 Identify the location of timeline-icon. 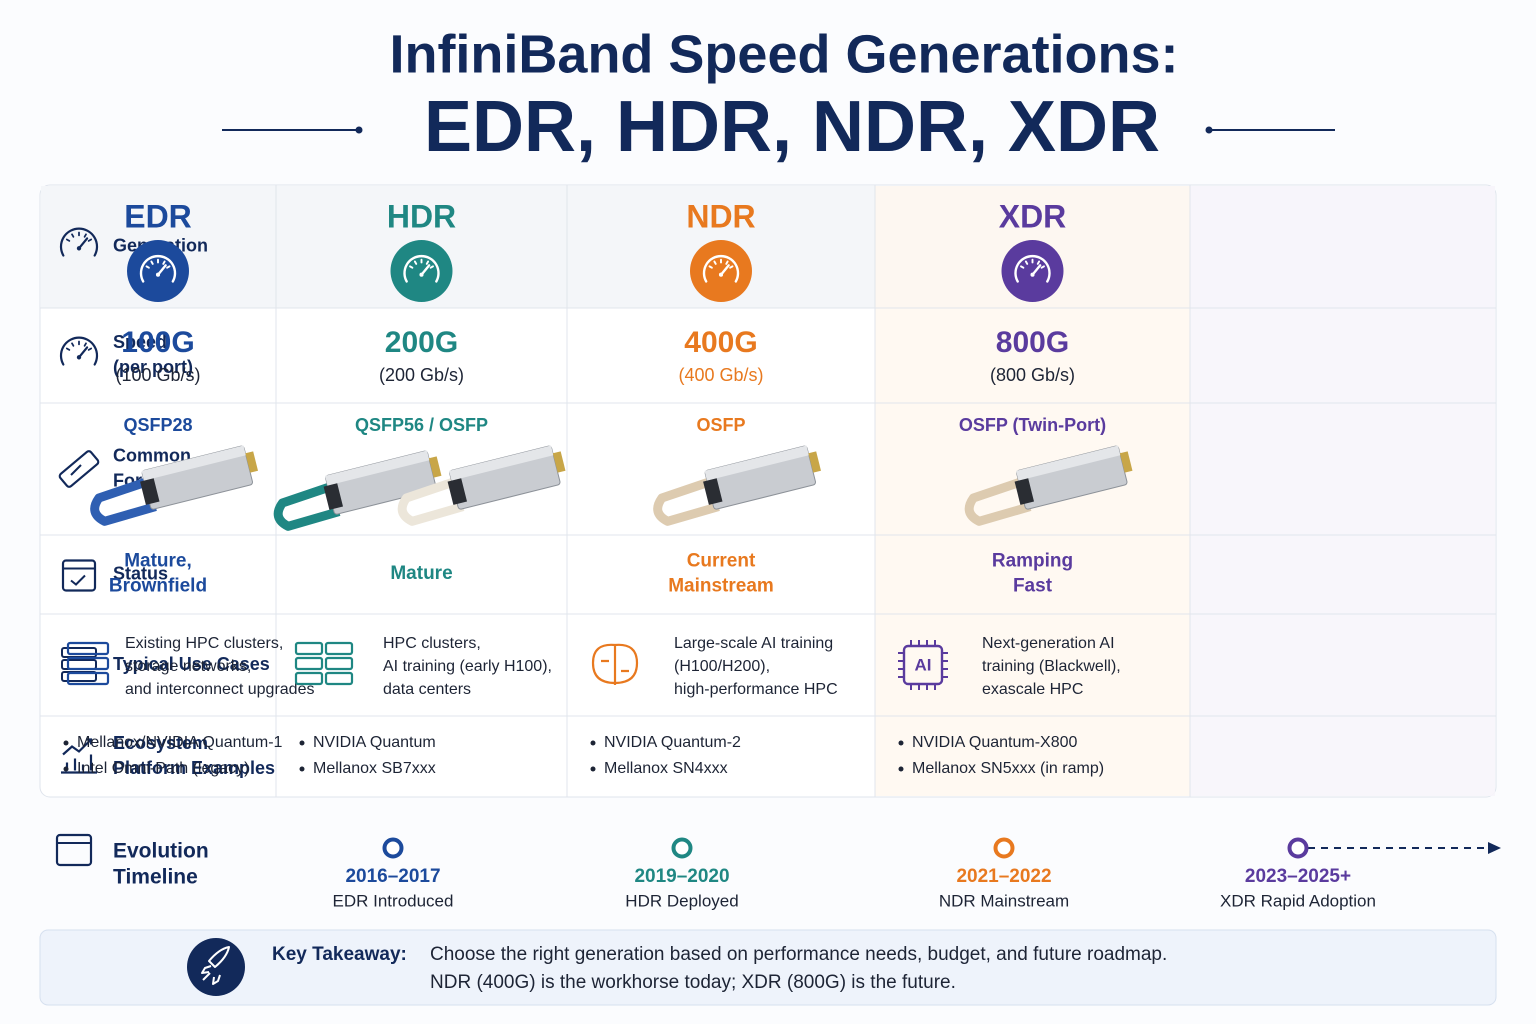
(74, 850).